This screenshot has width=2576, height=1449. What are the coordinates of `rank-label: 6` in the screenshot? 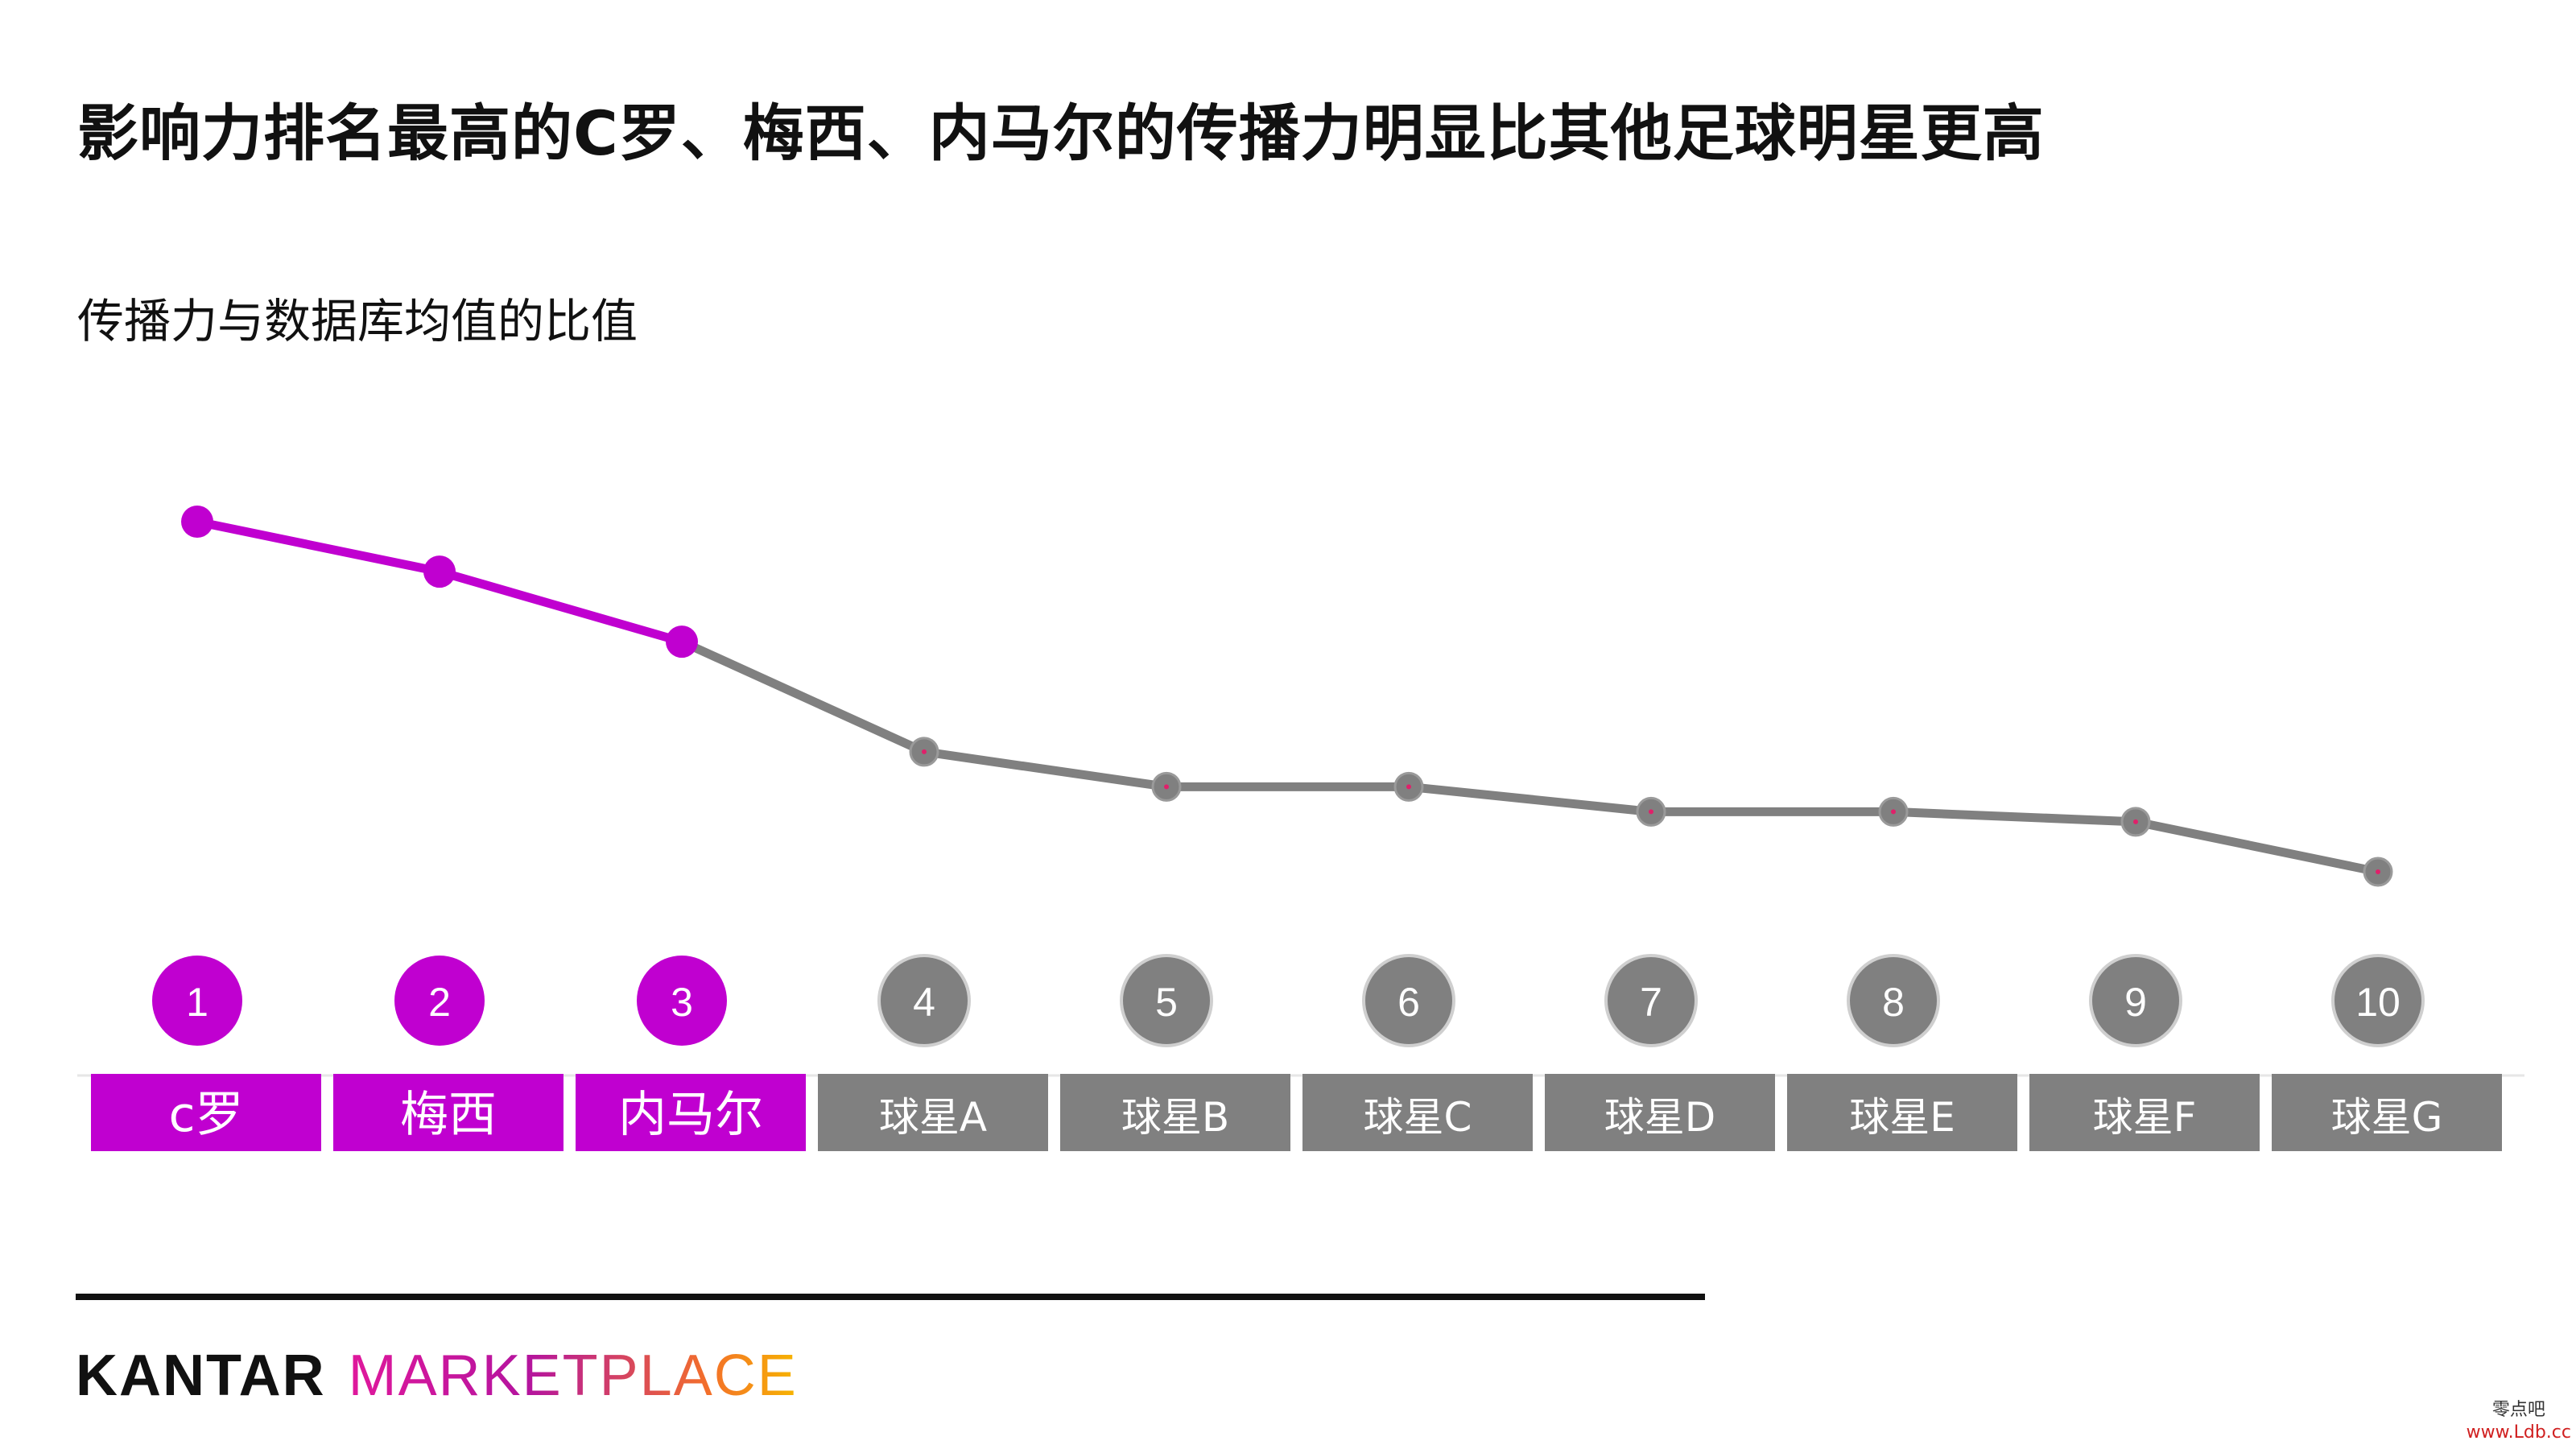 It's located at (1408, 1002).